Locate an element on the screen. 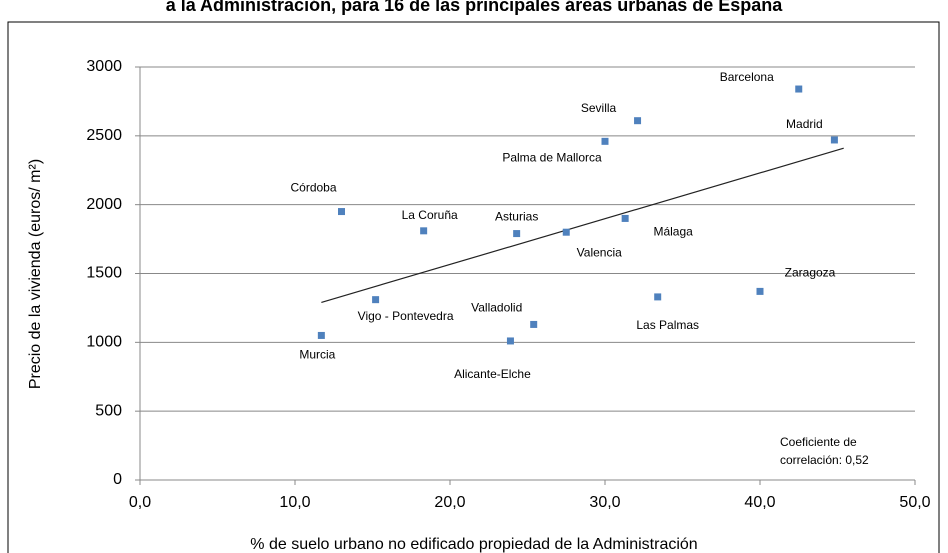 The image size is (948, 553). annotation: Coeficiente de is located at coordinates (818, 442).